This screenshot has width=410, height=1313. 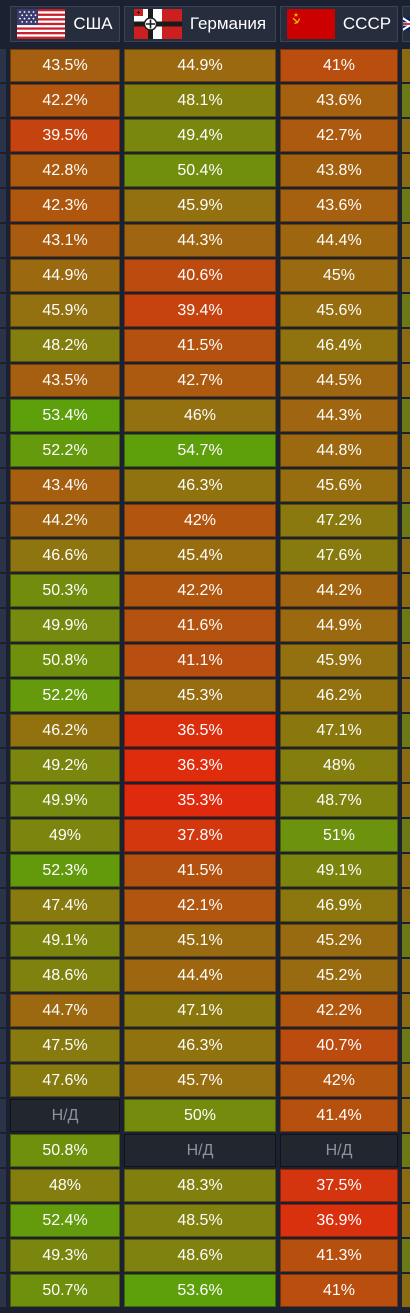 I want to click on table-header: США Германия С, so click(x=205, y=24).